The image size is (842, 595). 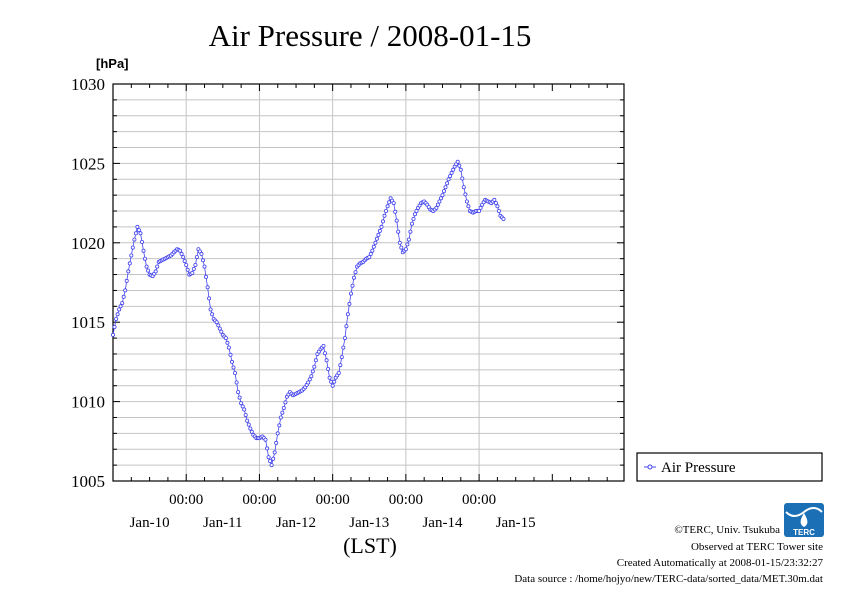 I want to click on legend: Air Pressure, so click(x=729, y=467).